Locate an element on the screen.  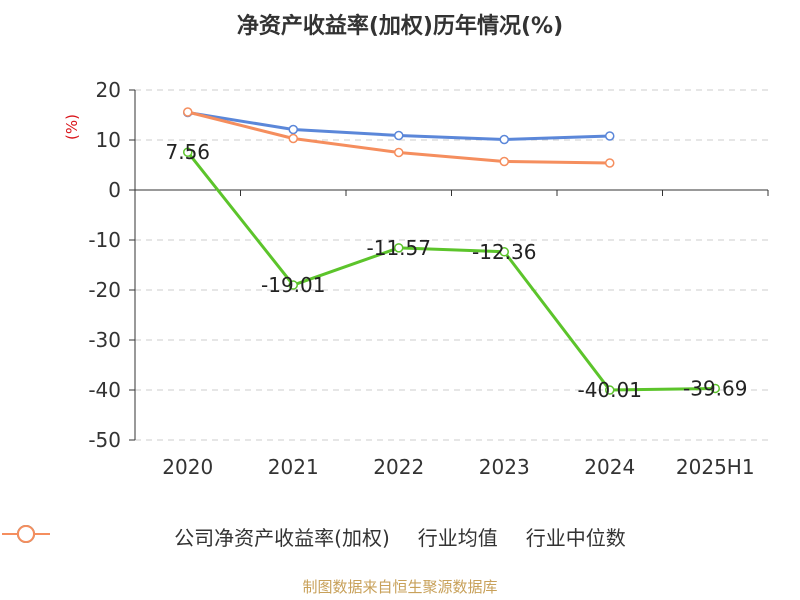
x-tick-label: 2025H1 is located at coordinates (715, 467).